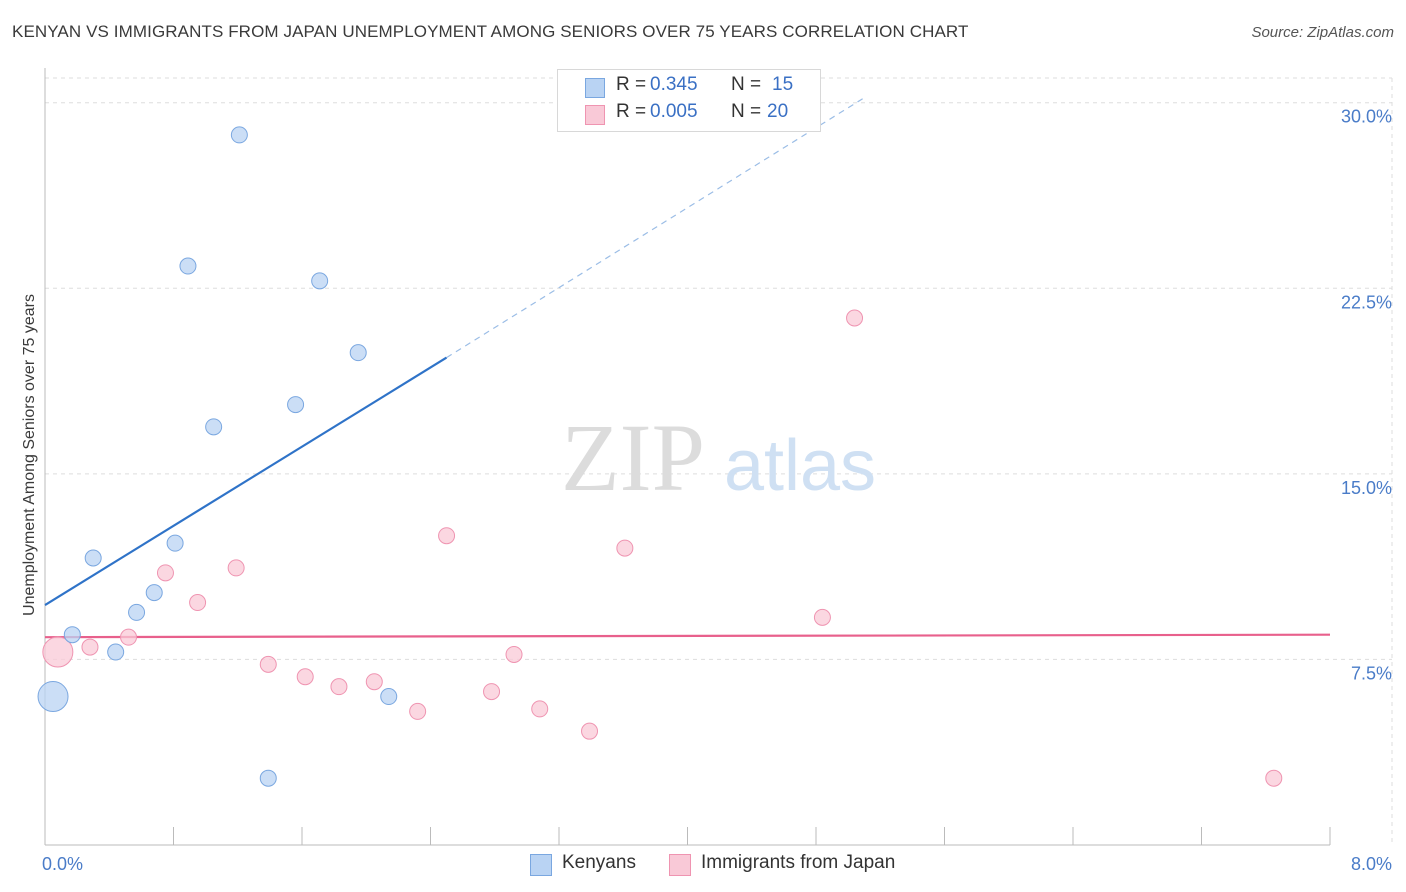  What do you see at coordinates (541, 865) in the screenshot?
I see `kenyans-legend-swatch` at bounding box center [541, 865].